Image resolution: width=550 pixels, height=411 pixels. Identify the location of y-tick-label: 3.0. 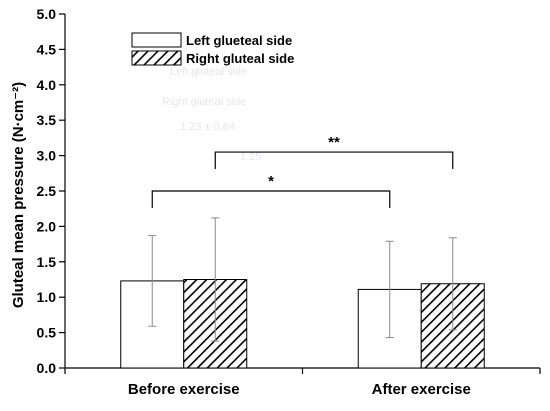
(47, 156).